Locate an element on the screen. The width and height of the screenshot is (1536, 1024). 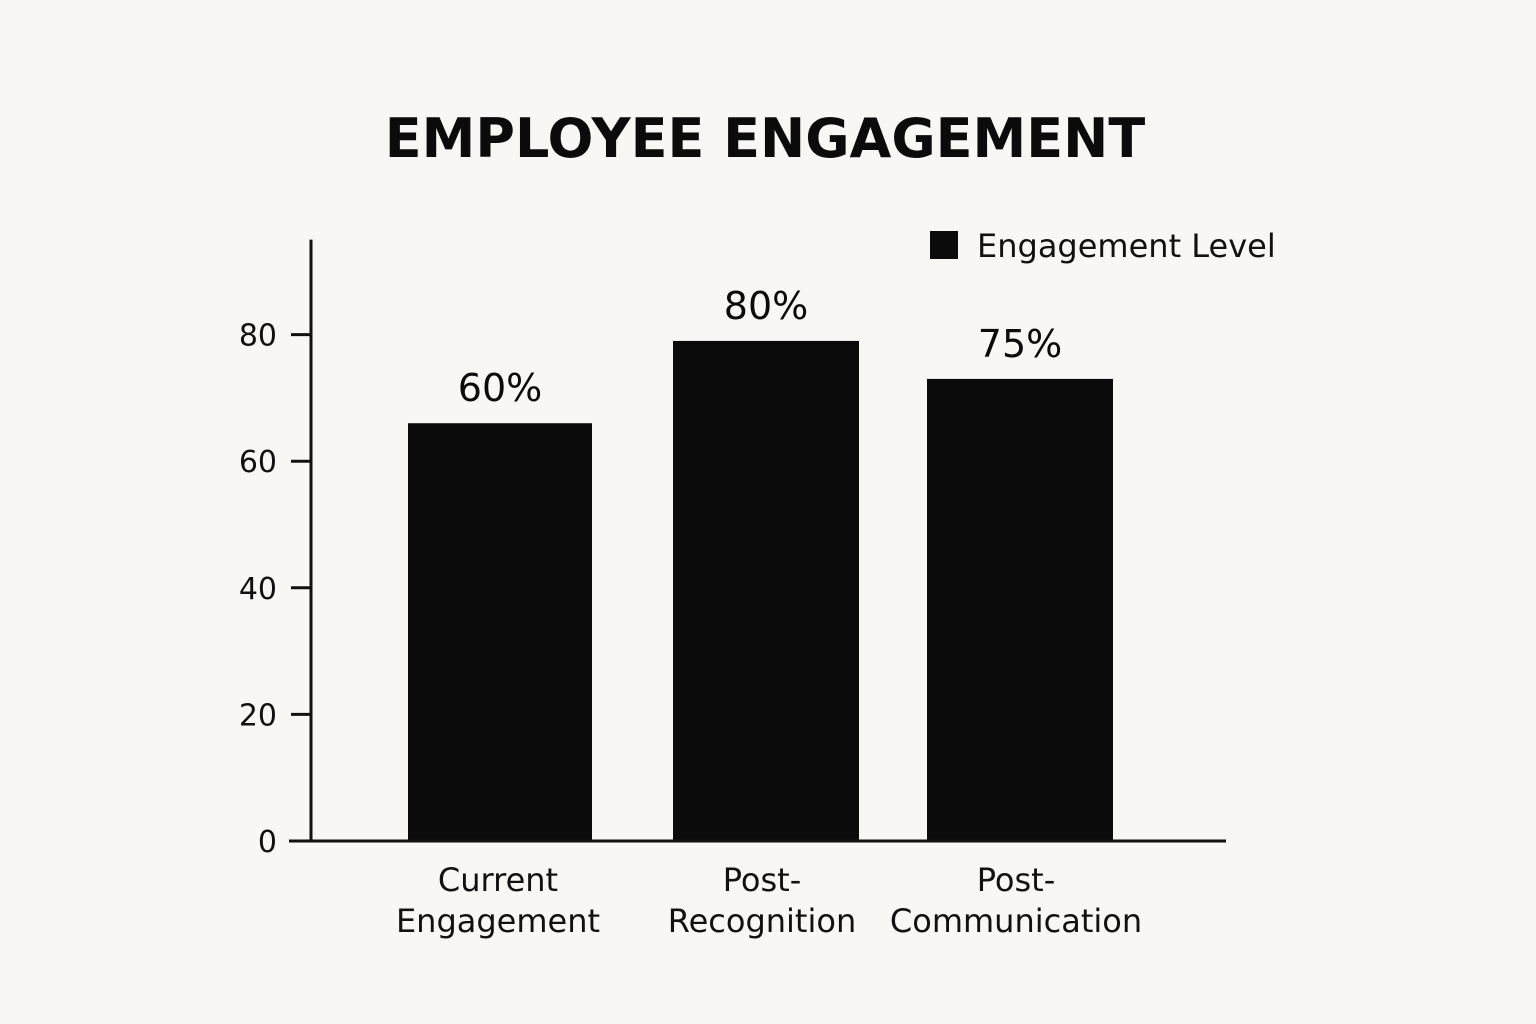
x-category-label: Communication is located at coordinates (1016, 921).